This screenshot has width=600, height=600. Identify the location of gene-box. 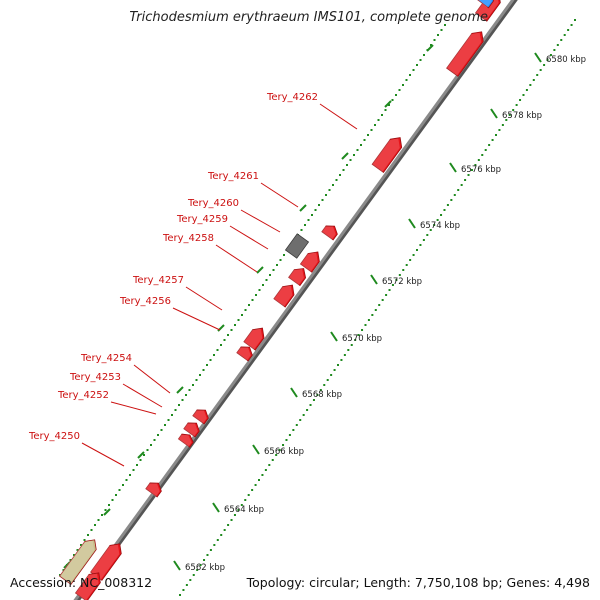
(297, 246).